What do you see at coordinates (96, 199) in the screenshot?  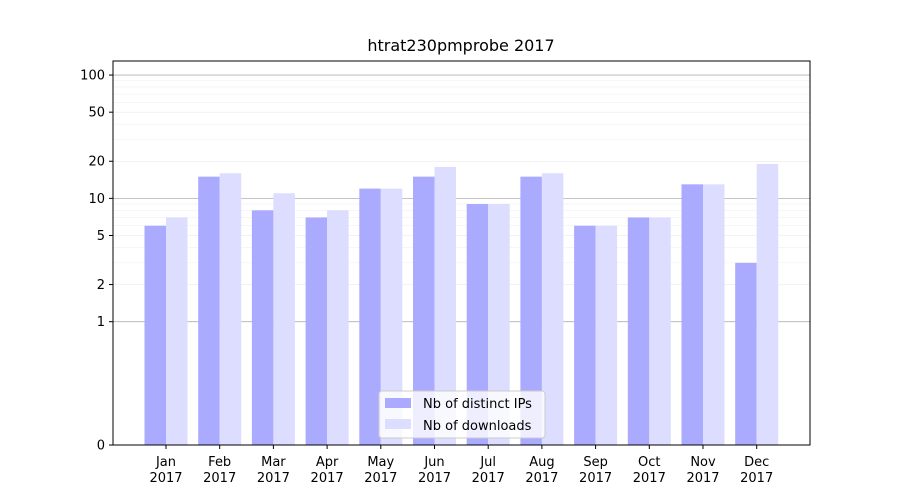 I see `y-tick-label: 10` at bounding box center [96, 199].